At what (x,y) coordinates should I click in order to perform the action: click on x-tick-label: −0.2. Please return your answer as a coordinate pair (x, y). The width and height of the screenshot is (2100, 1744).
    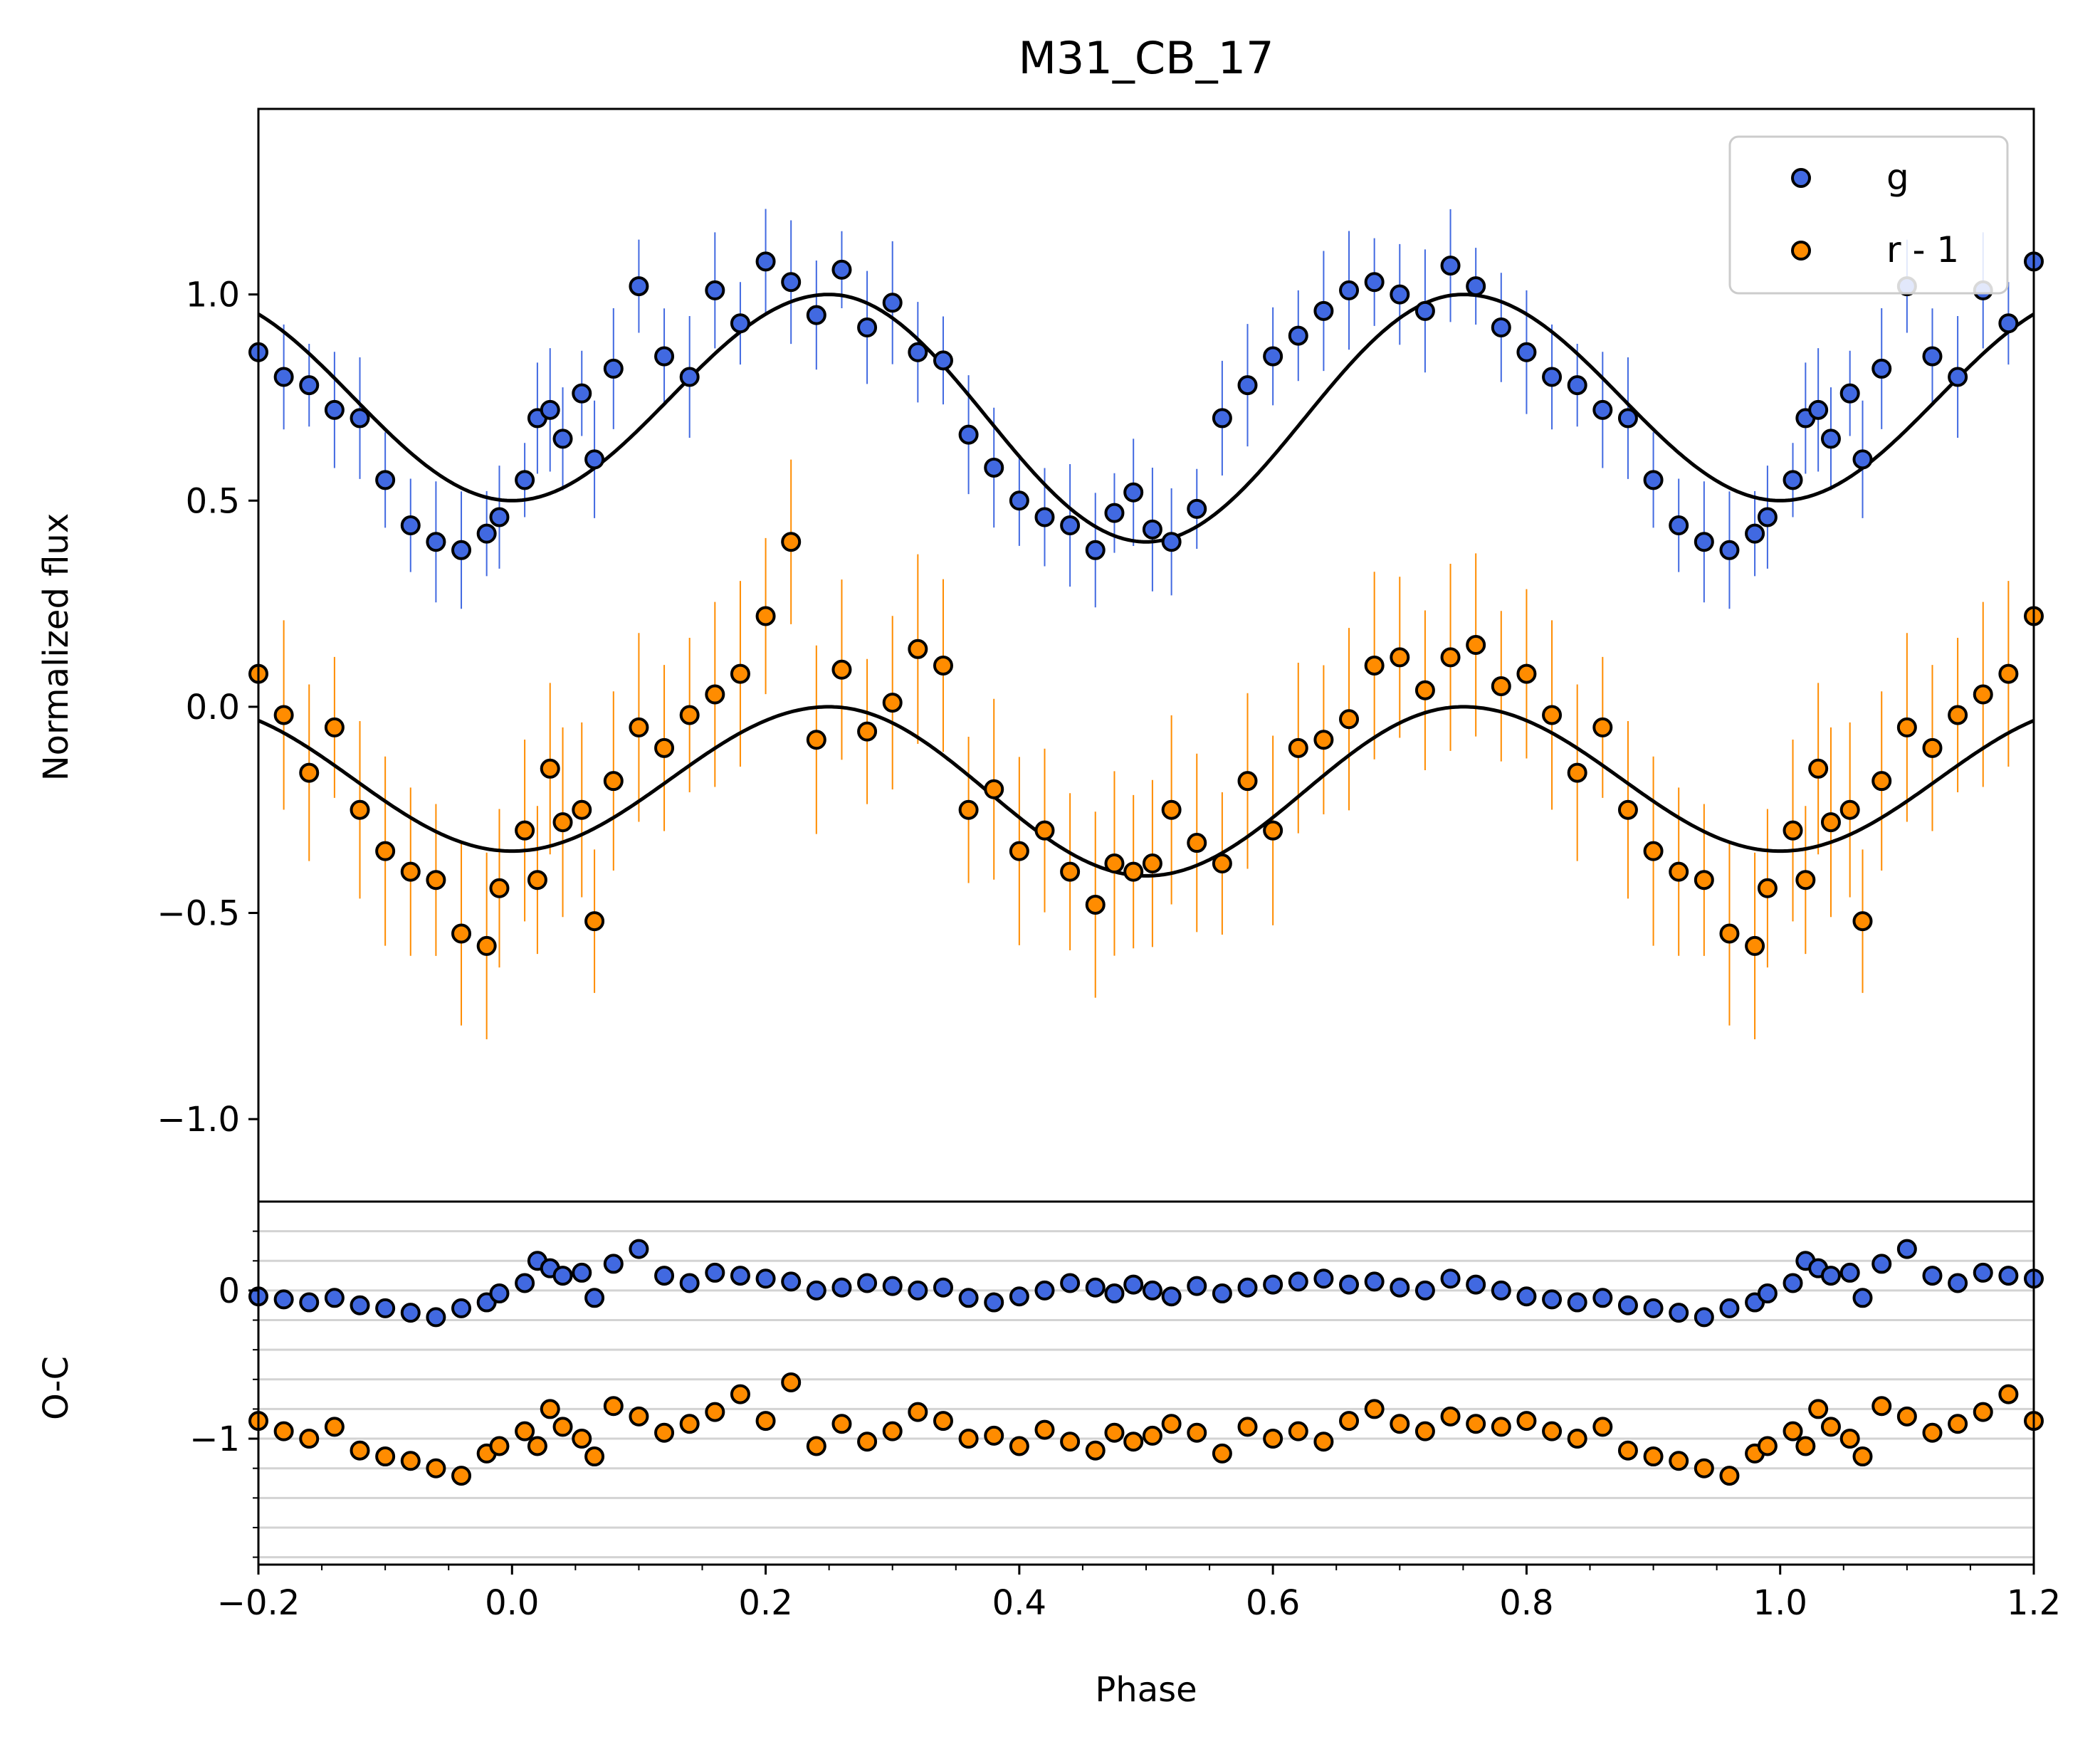
    Looking at the image, I should click on (258, 1603).